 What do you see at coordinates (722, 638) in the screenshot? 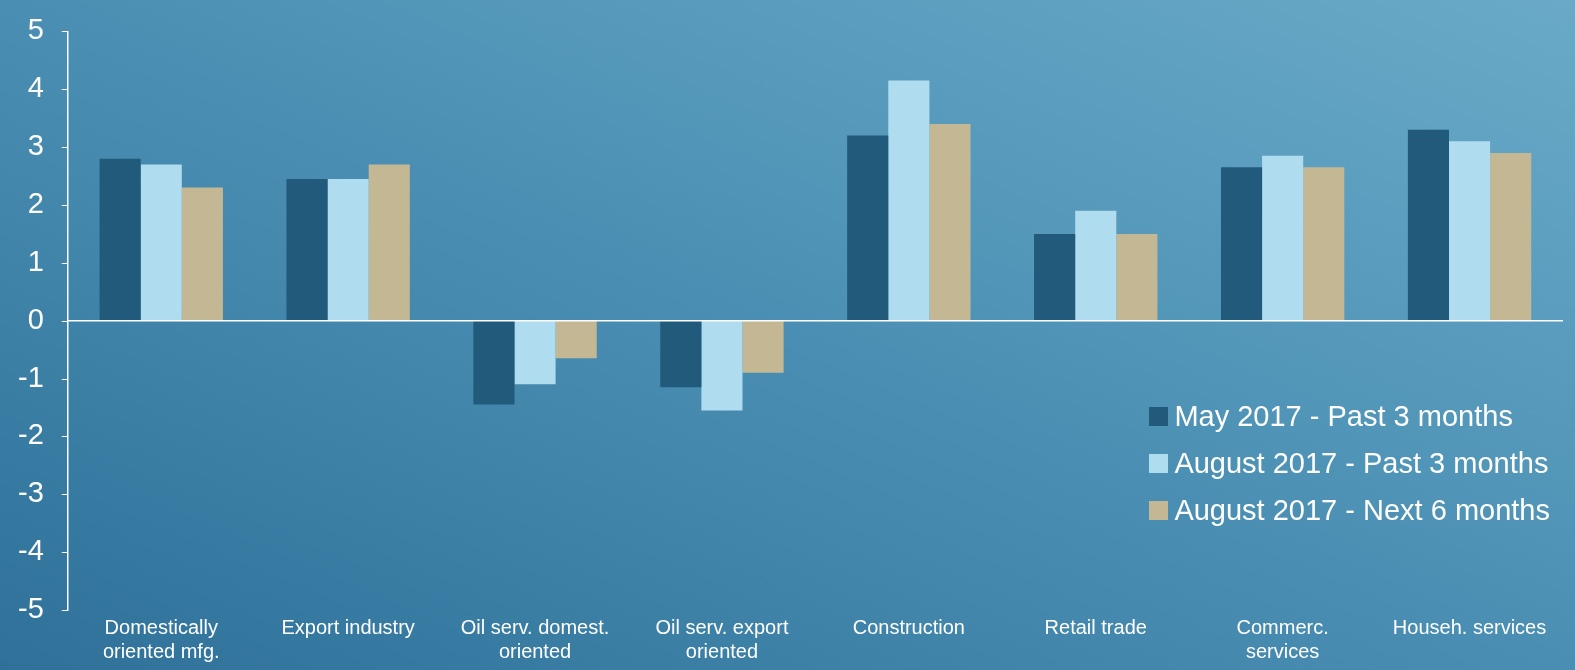
I see `x-tick-label: Oil serv. export oriented` at bounding box center [722, 638].